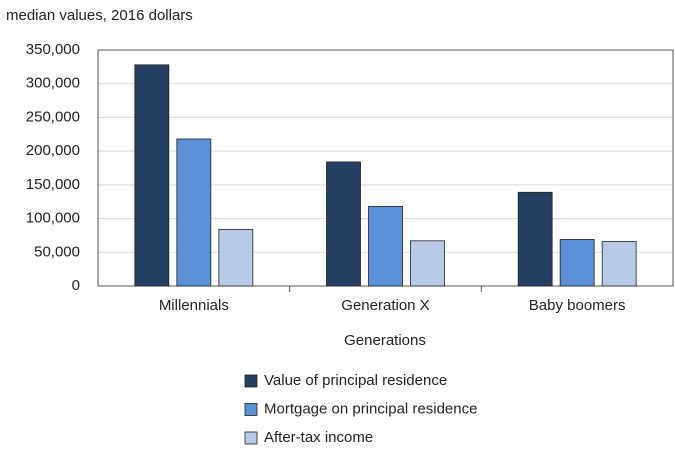 The height and width of the screenshot is (452, 675). What do you see at coordinates (370, 408) in the screenshot?
I see `legend-label: Mortgage on principal residence` at bounding box center [370, 408].